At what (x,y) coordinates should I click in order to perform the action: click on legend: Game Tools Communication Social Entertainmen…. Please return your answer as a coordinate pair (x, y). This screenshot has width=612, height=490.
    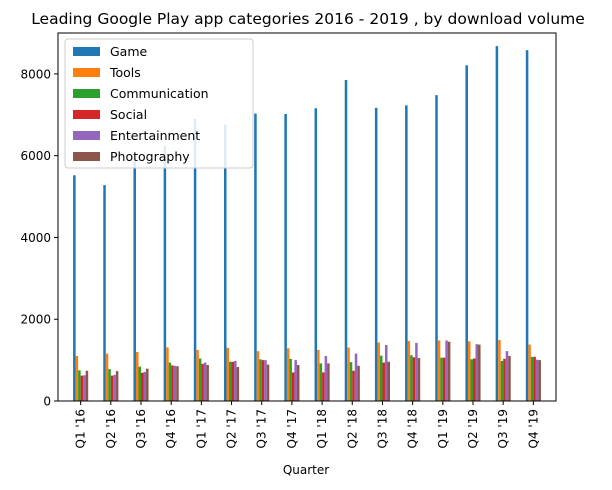
    Looking at the image, I should click on (159, 103).